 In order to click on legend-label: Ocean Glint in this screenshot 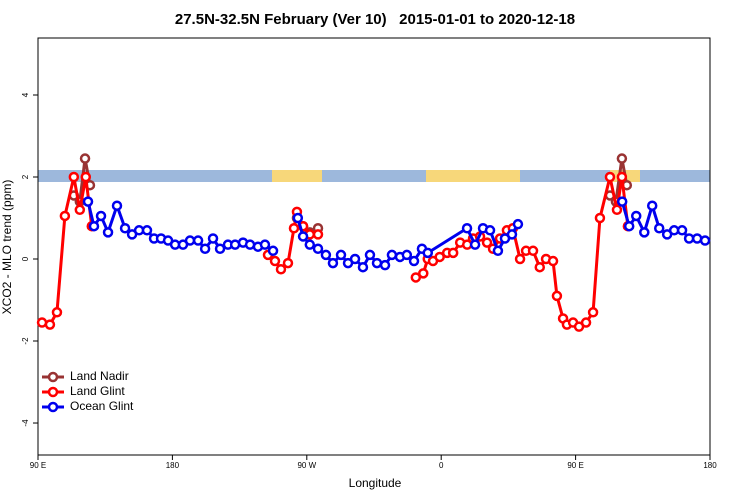, I will do `click(102, 406)`.